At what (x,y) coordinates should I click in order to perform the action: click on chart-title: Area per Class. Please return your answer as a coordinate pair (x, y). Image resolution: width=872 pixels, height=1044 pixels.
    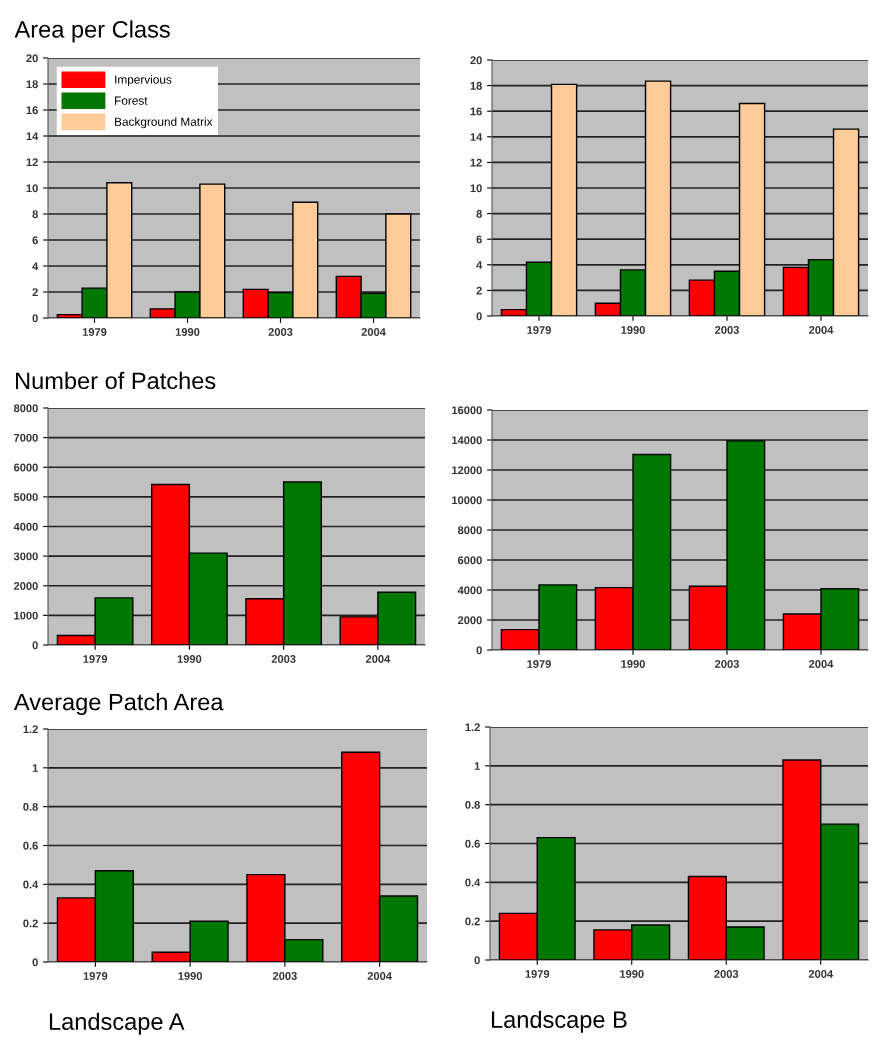
    Looking at the image, I should click on (92, 31).